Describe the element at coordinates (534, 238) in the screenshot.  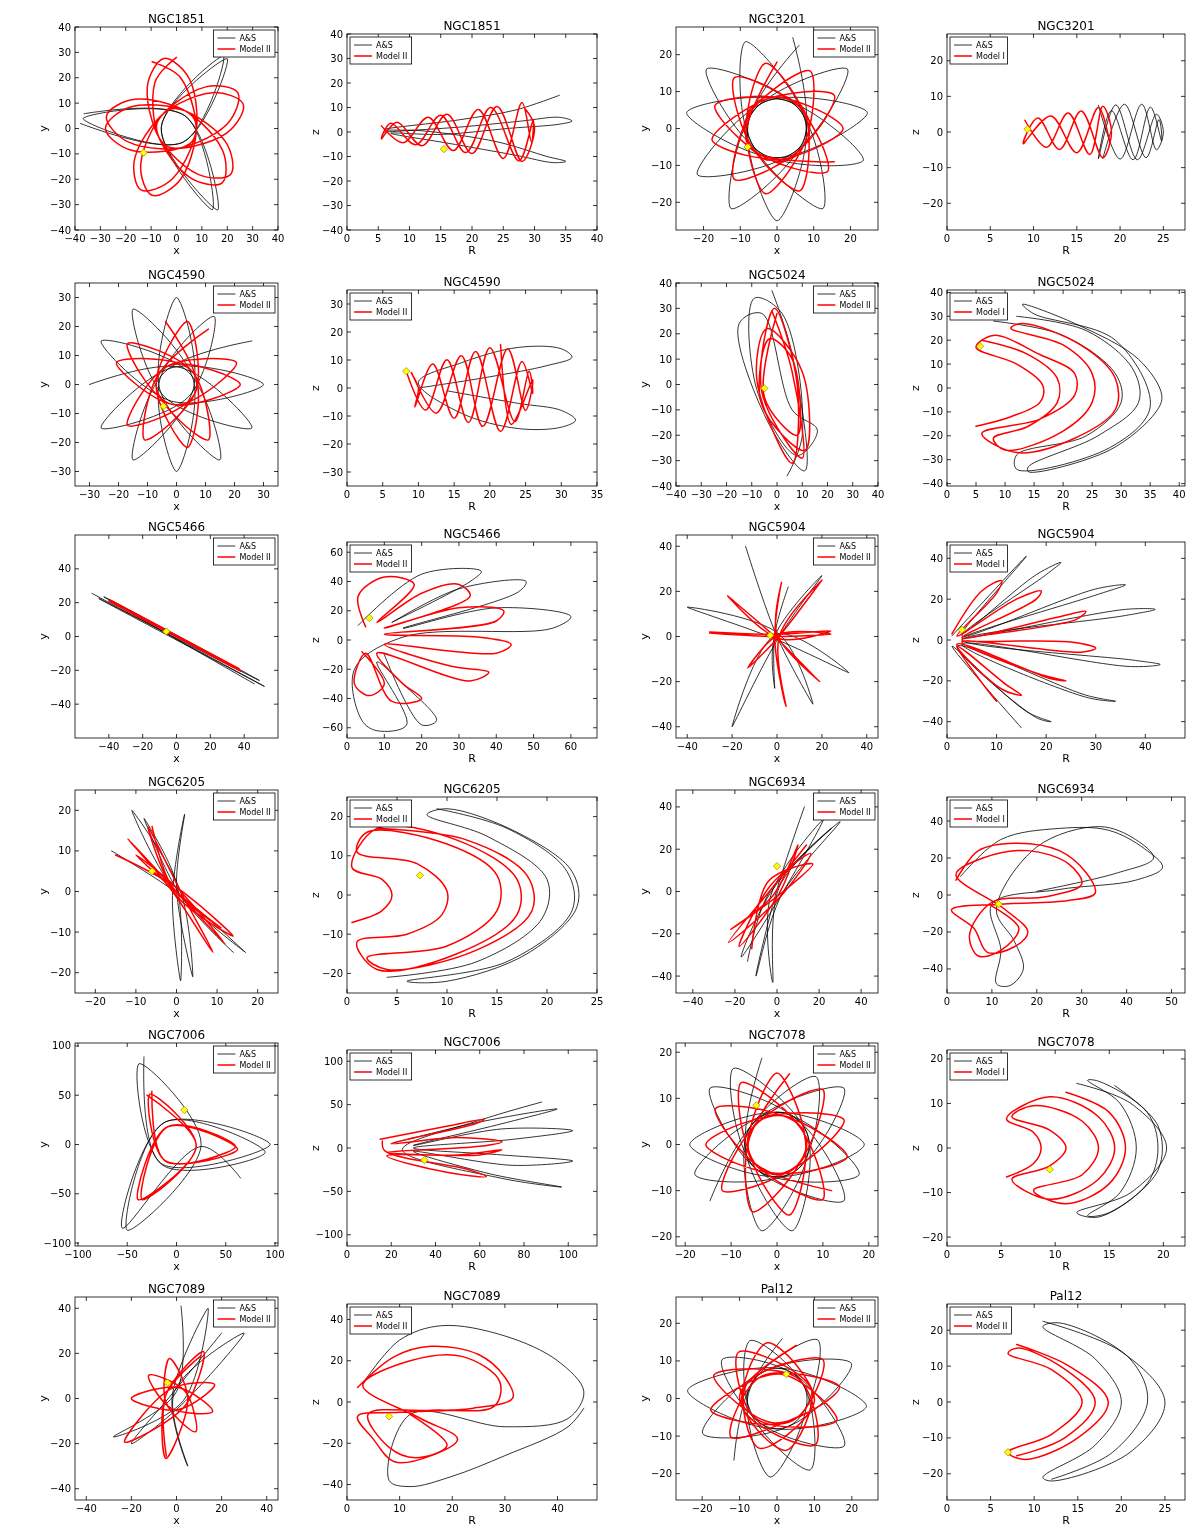
I see `x-tick-label: 30` at that location.